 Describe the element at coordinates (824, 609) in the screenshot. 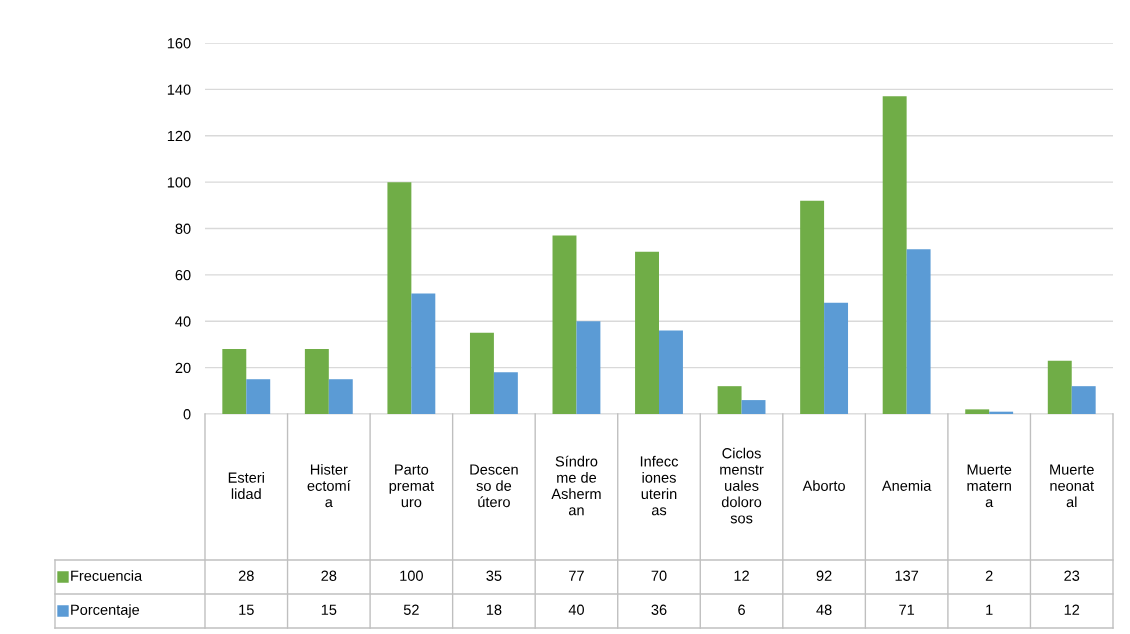

I see `data-label: 48` at that location.